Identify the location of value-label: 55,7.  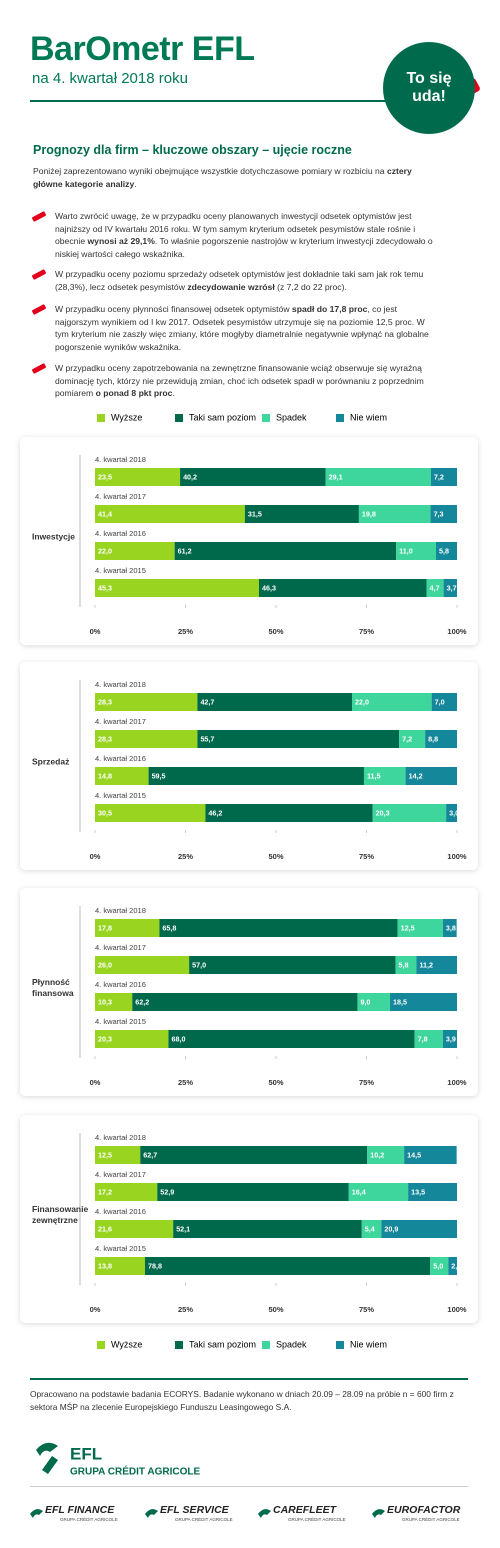
(207, 738).